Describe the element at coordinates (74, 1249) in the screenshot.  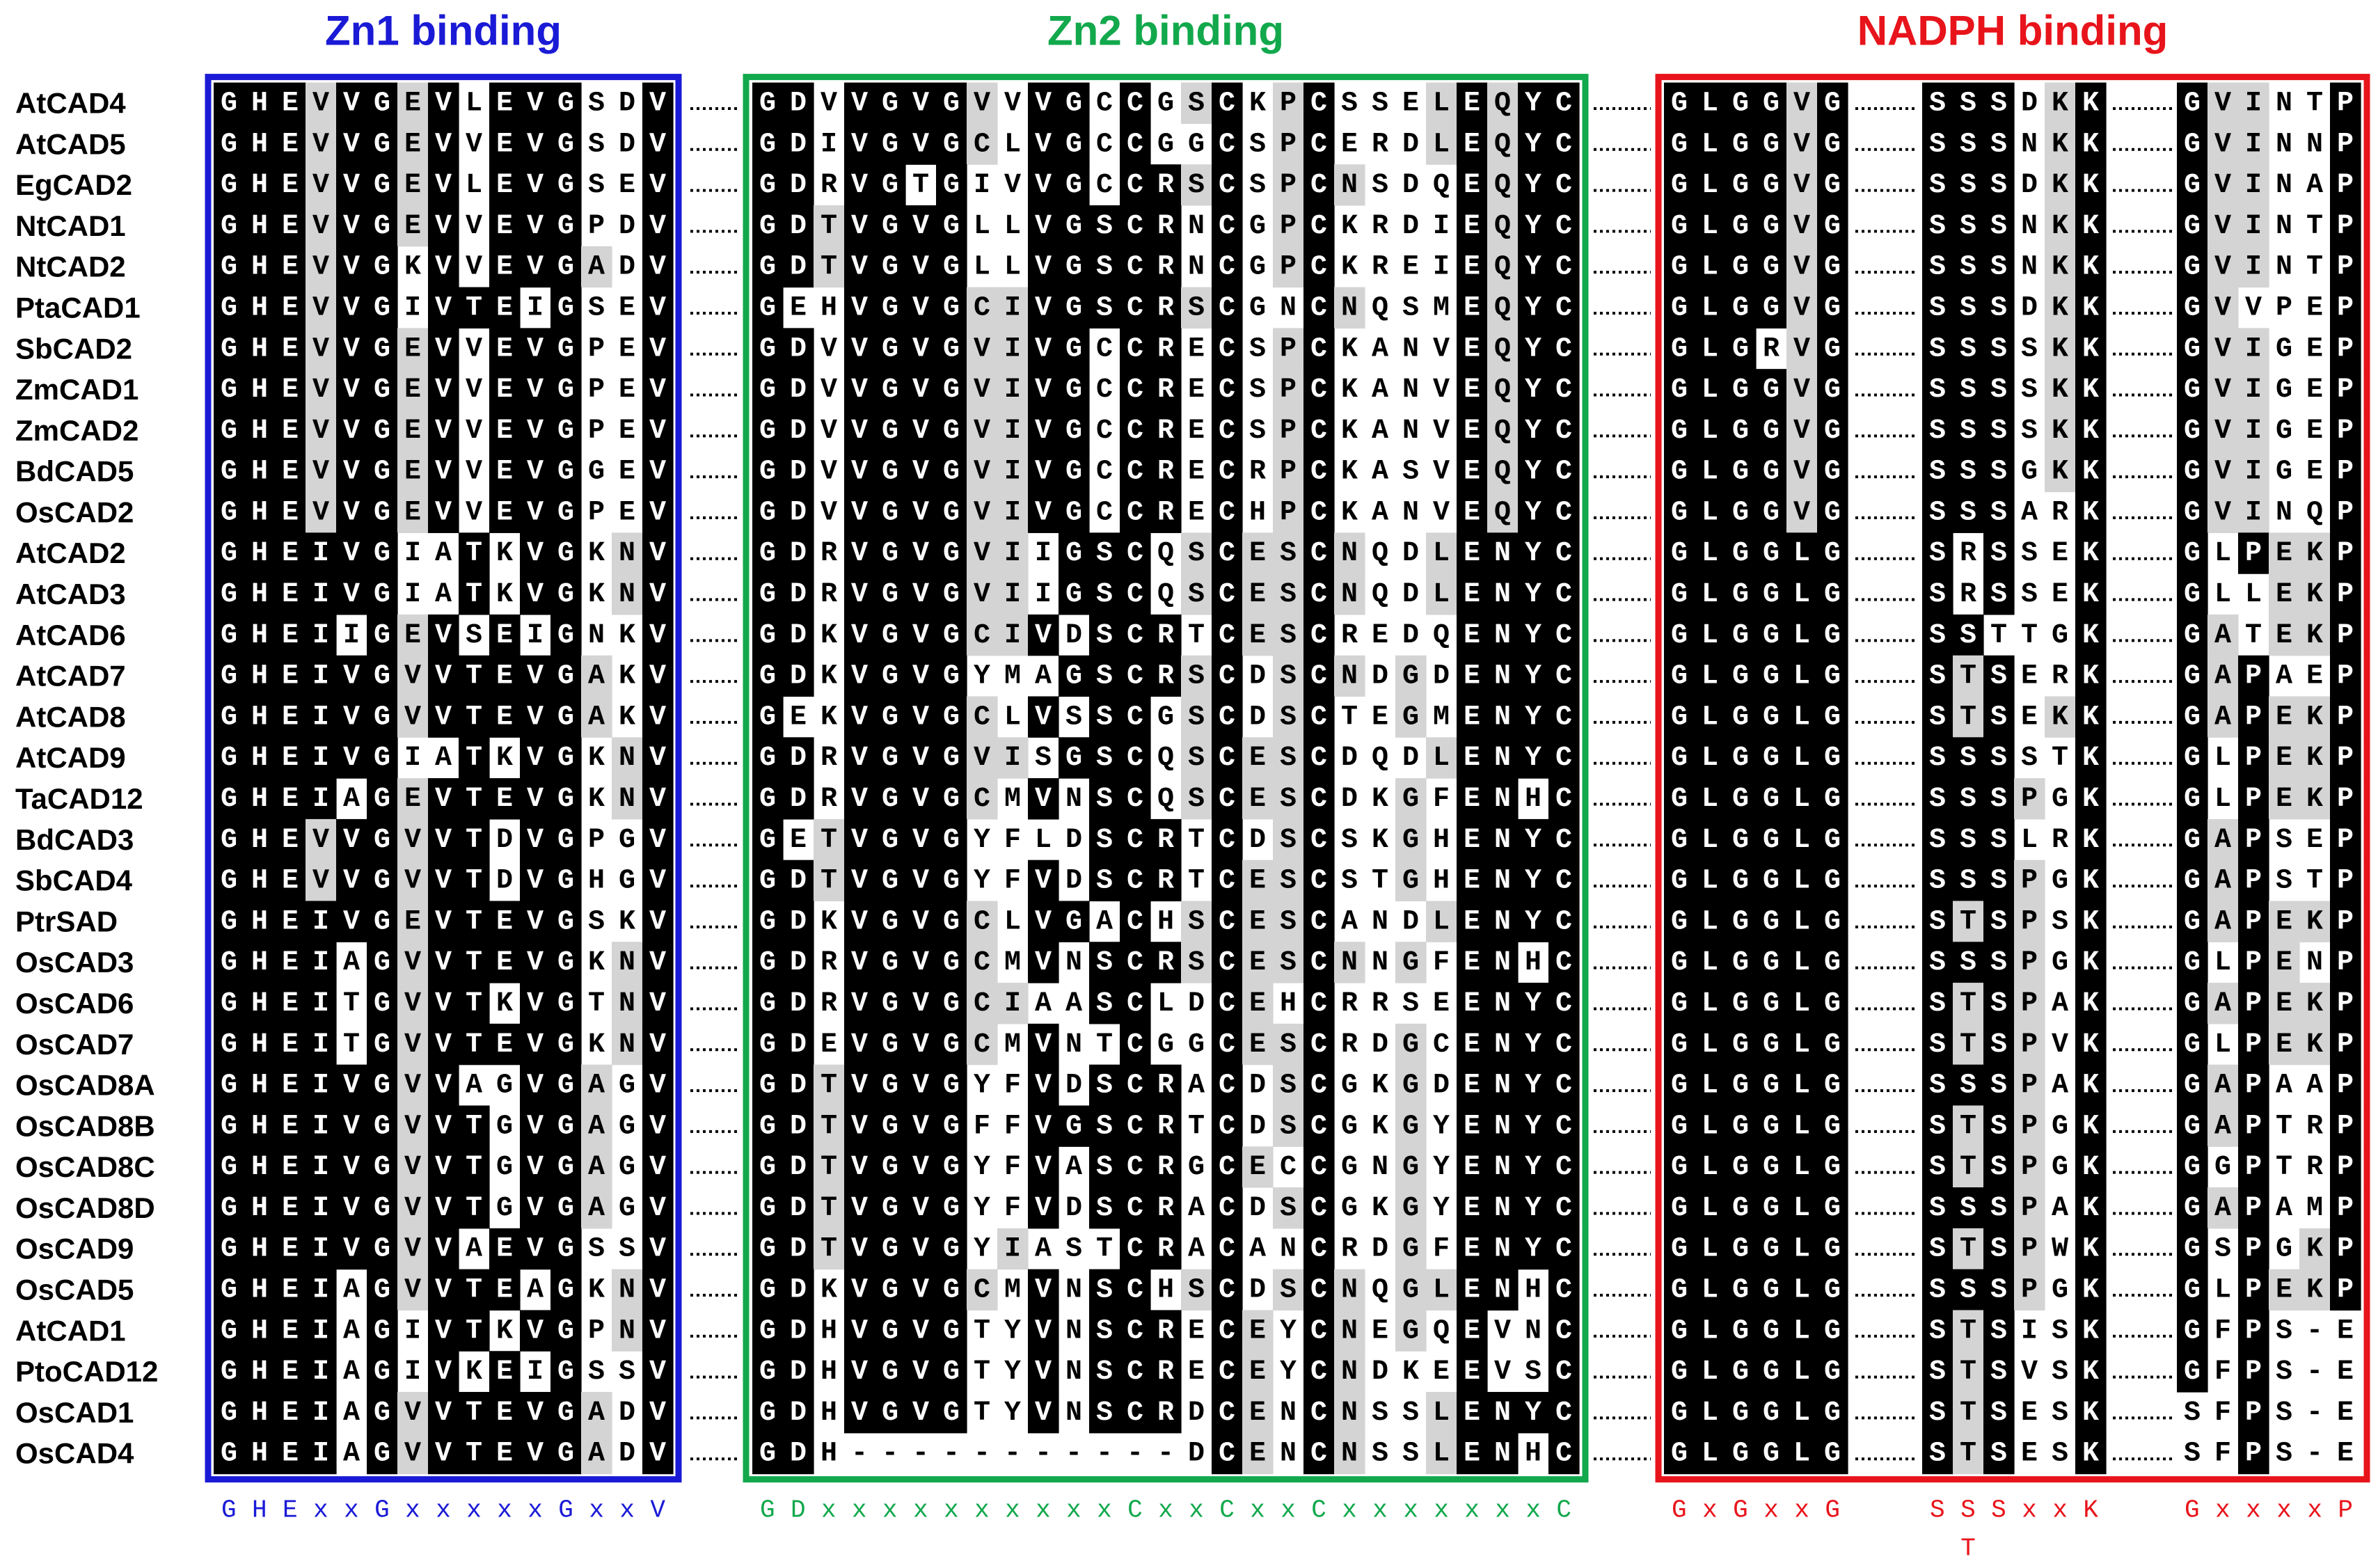
I see `sequence-name: OsCAD9` at that location.